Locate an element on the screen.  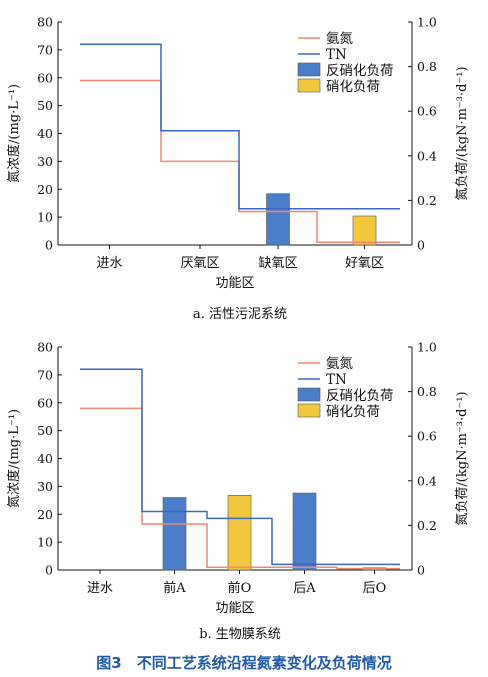
x-tick-label: 后O is located at coordinates (375, 588).